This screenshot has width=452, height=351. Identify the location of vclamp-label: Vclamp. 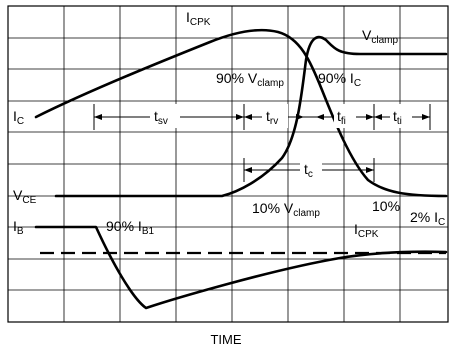
(380, 36).